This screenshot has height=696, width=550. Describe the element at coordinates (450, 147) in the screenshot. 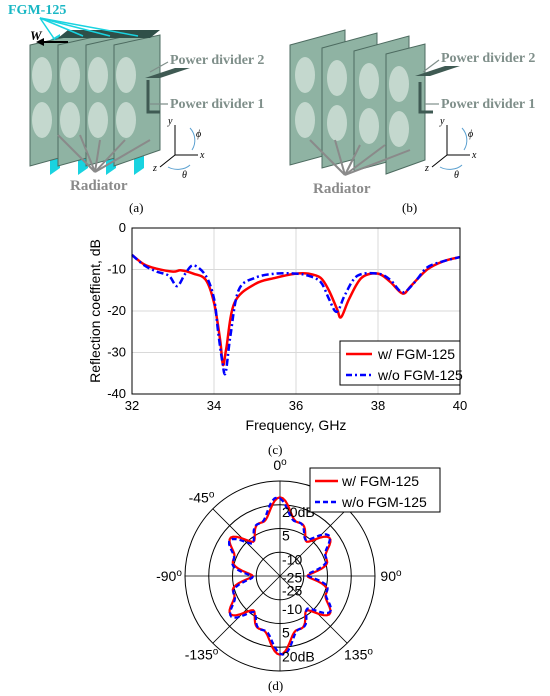

I see `coordinate-axes-b` at that location.